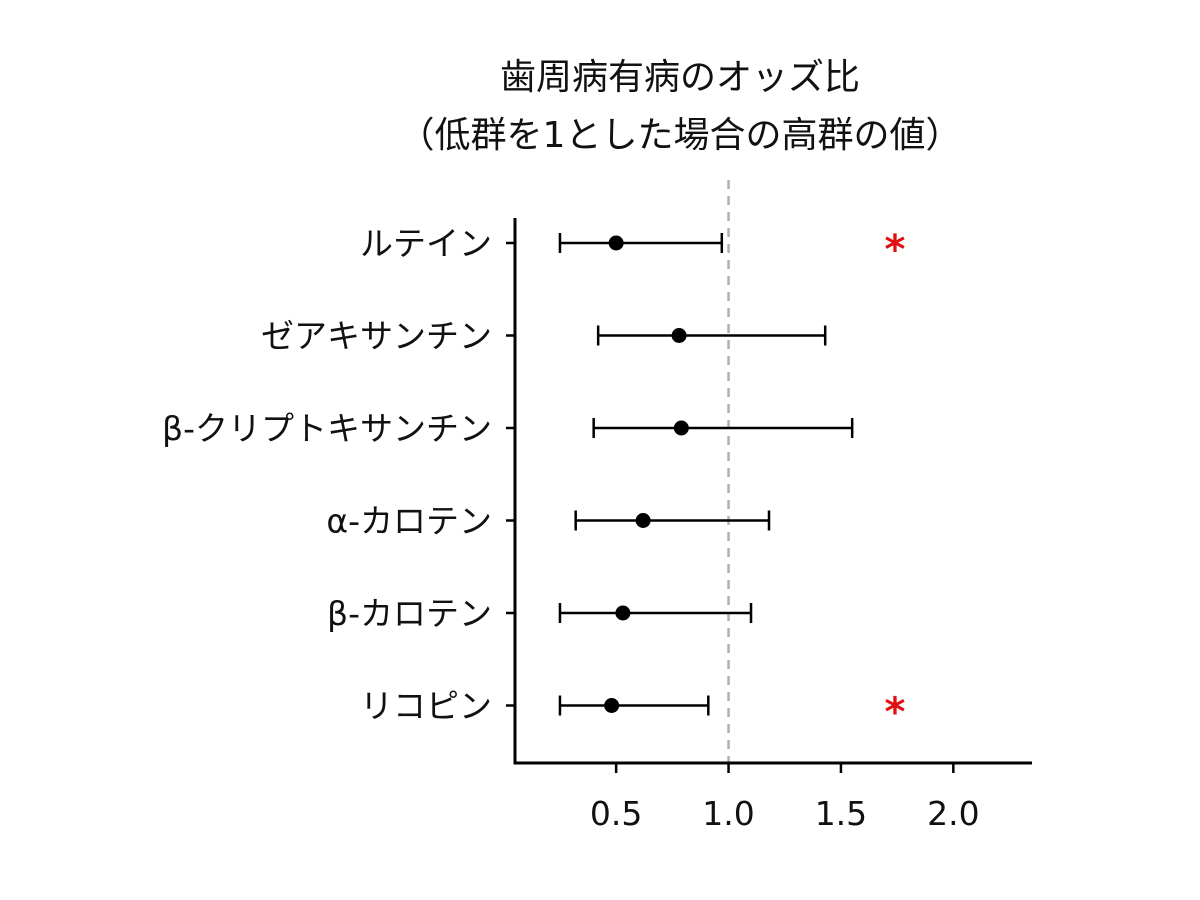  I want to click on category-label: α-カロテン, so click(409, 521).